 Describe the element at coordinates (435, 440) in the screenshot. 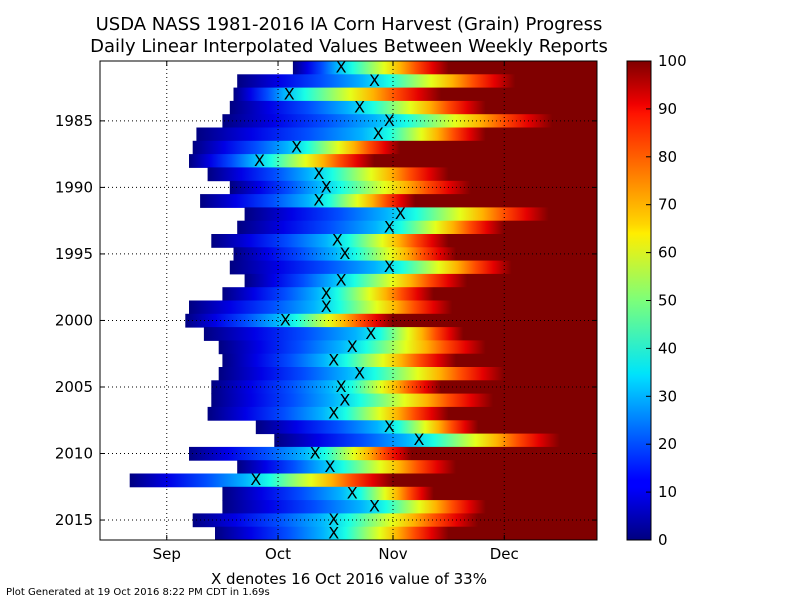

I see `heatmap-row-2009` at that location.